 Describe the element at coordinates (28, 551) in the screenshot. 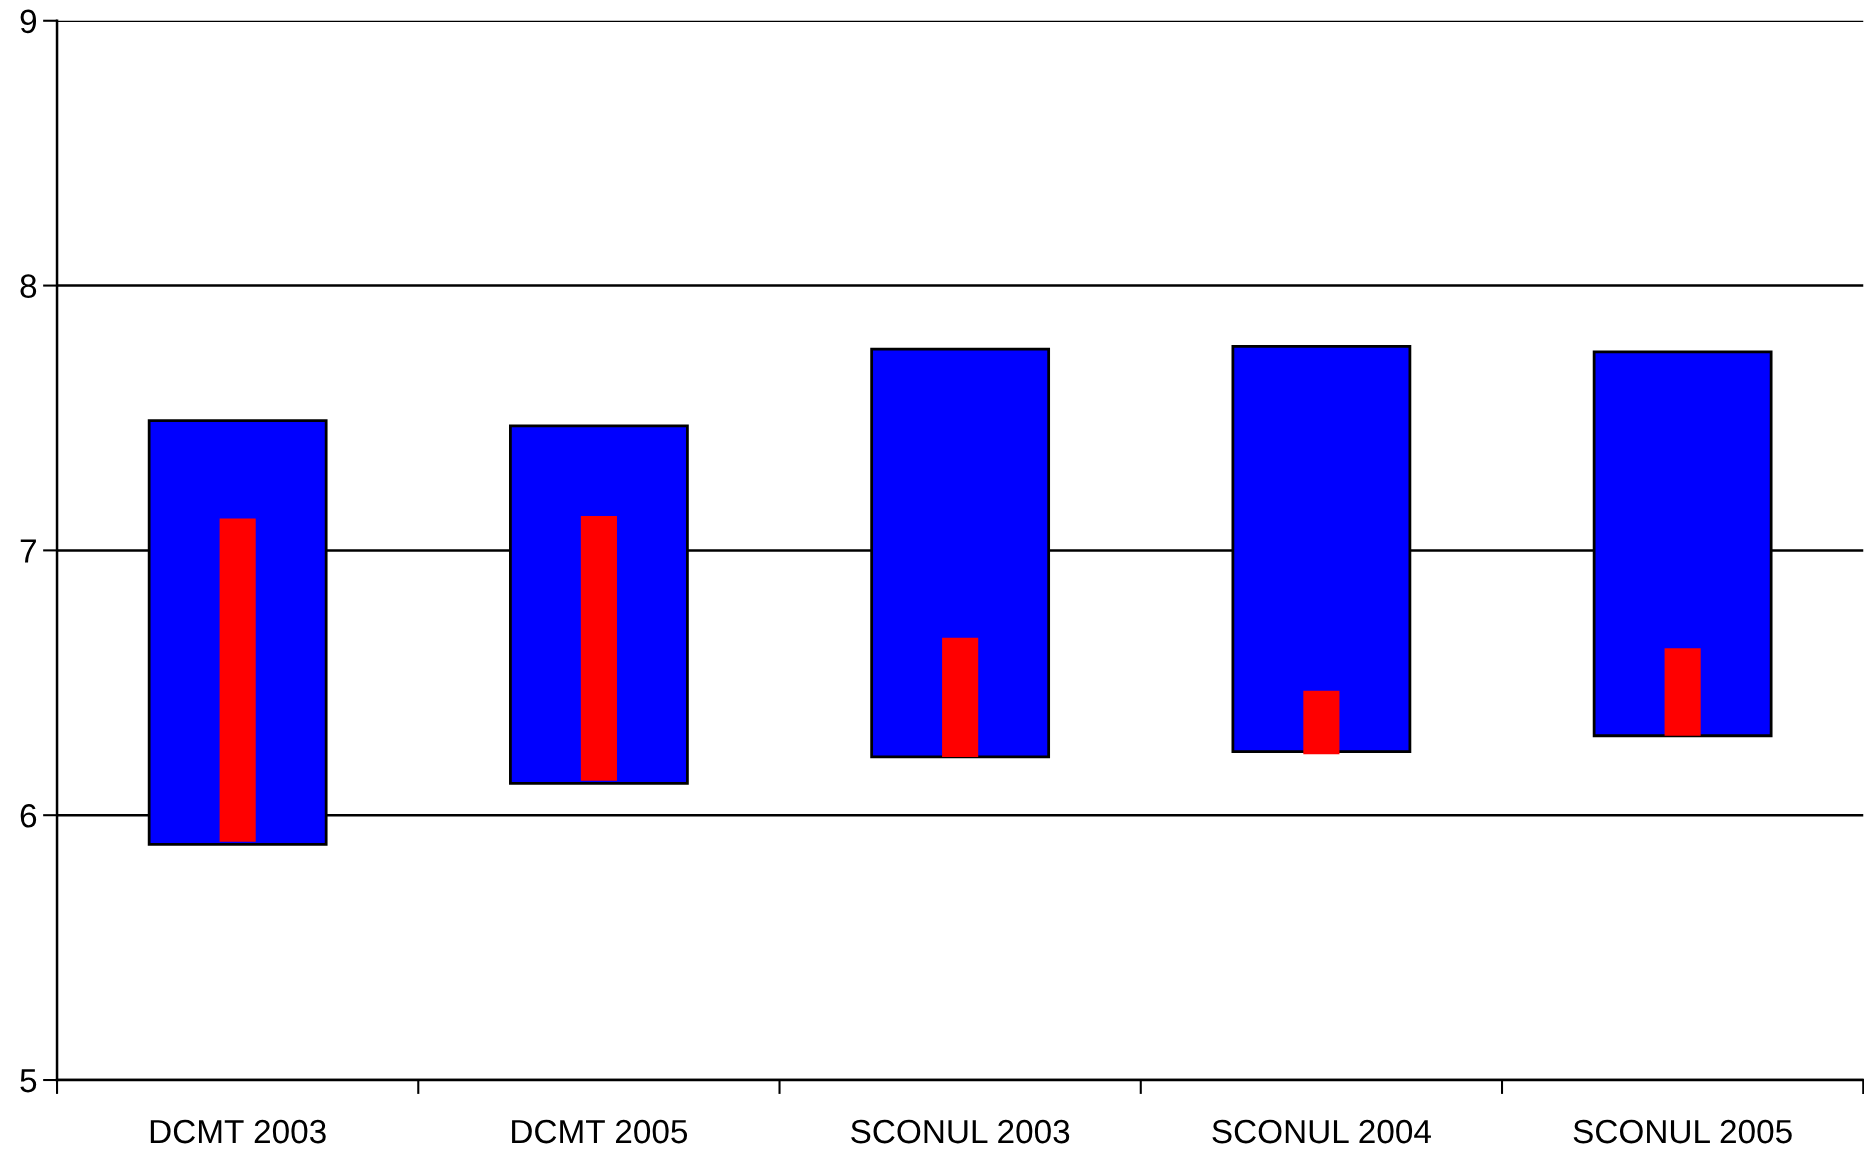

I see `y-tick-label: 7` at that location.